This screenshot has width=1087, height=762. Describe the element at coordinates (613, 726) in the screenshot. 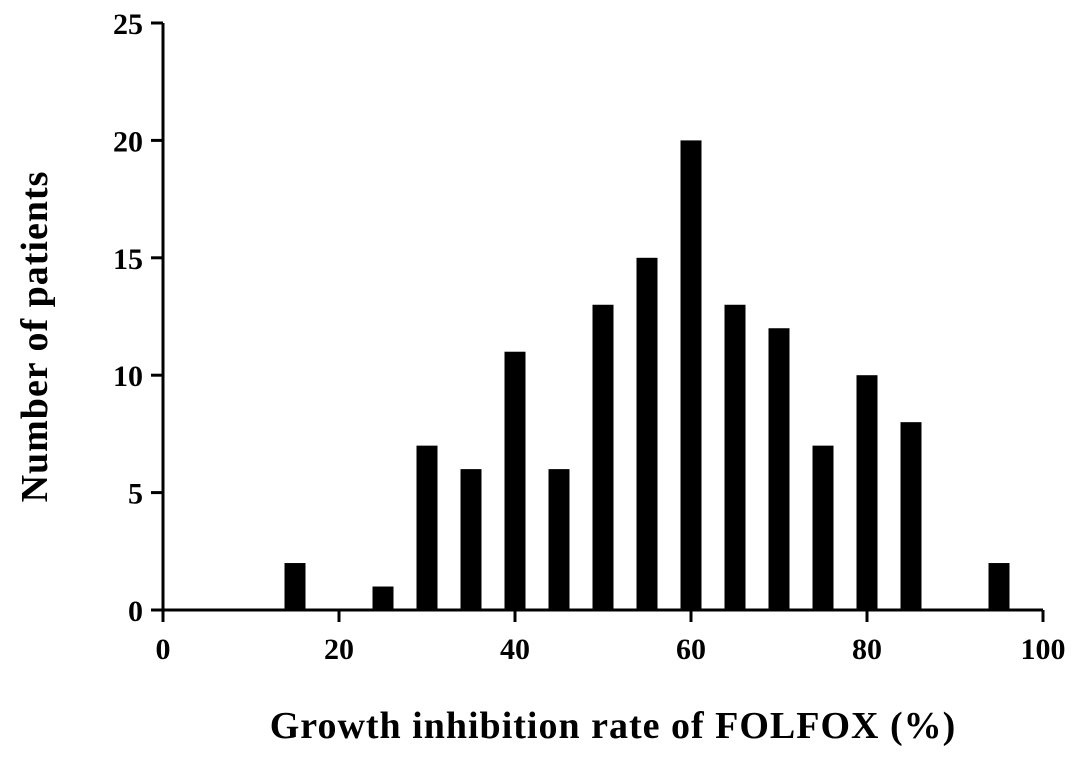

I see `x-axis-title: Growth inhibition rate of FOLFOX (%)` at that location.